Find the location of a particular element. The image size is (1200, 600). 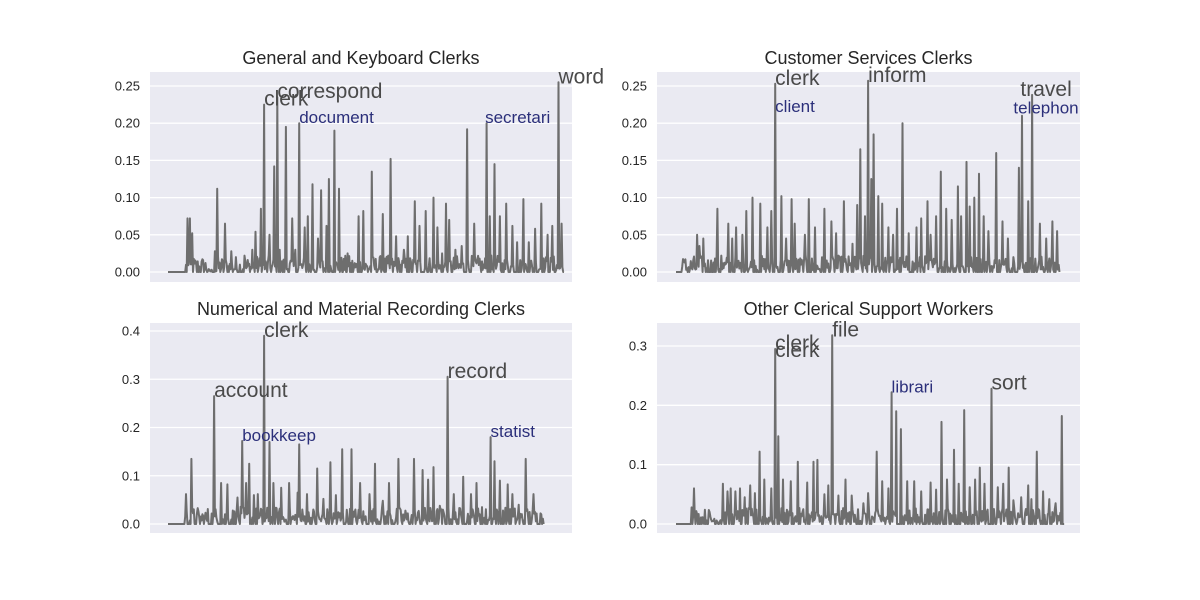

y-tick-label: 0.4 is located at coordinates (131, 331).